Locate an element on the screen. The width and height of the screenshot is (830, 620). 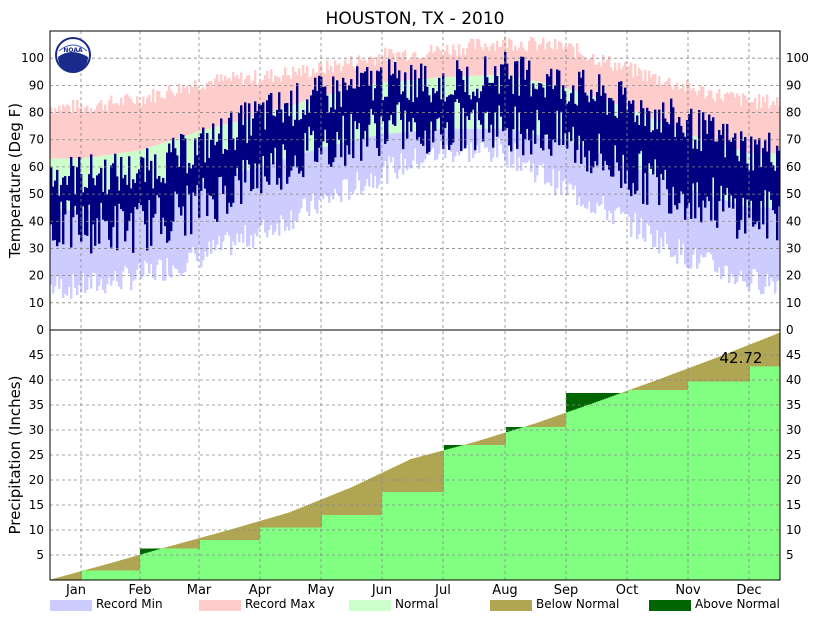
month-label: Apr is located at coordinates (260, 590).